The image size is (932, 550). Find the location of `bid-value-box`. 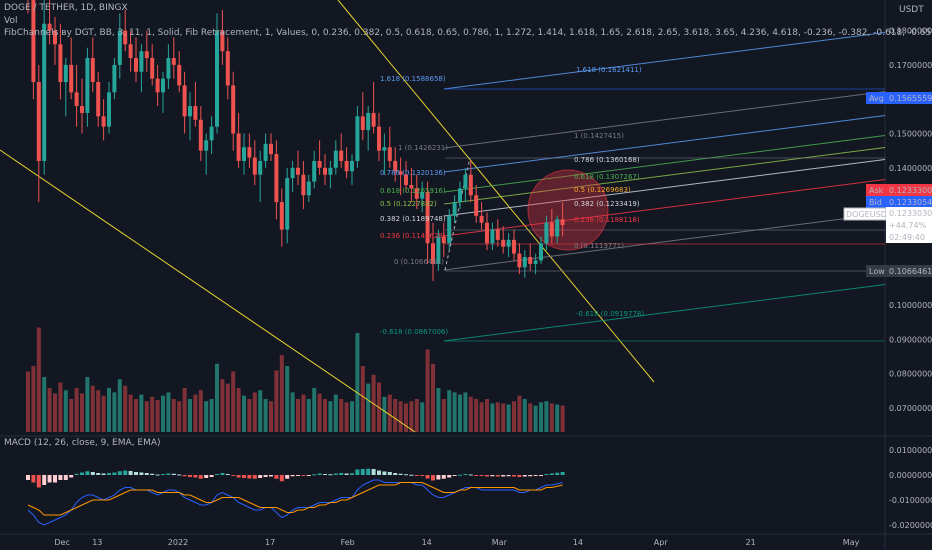

bid-value-box is located at coordinates (909, 202).